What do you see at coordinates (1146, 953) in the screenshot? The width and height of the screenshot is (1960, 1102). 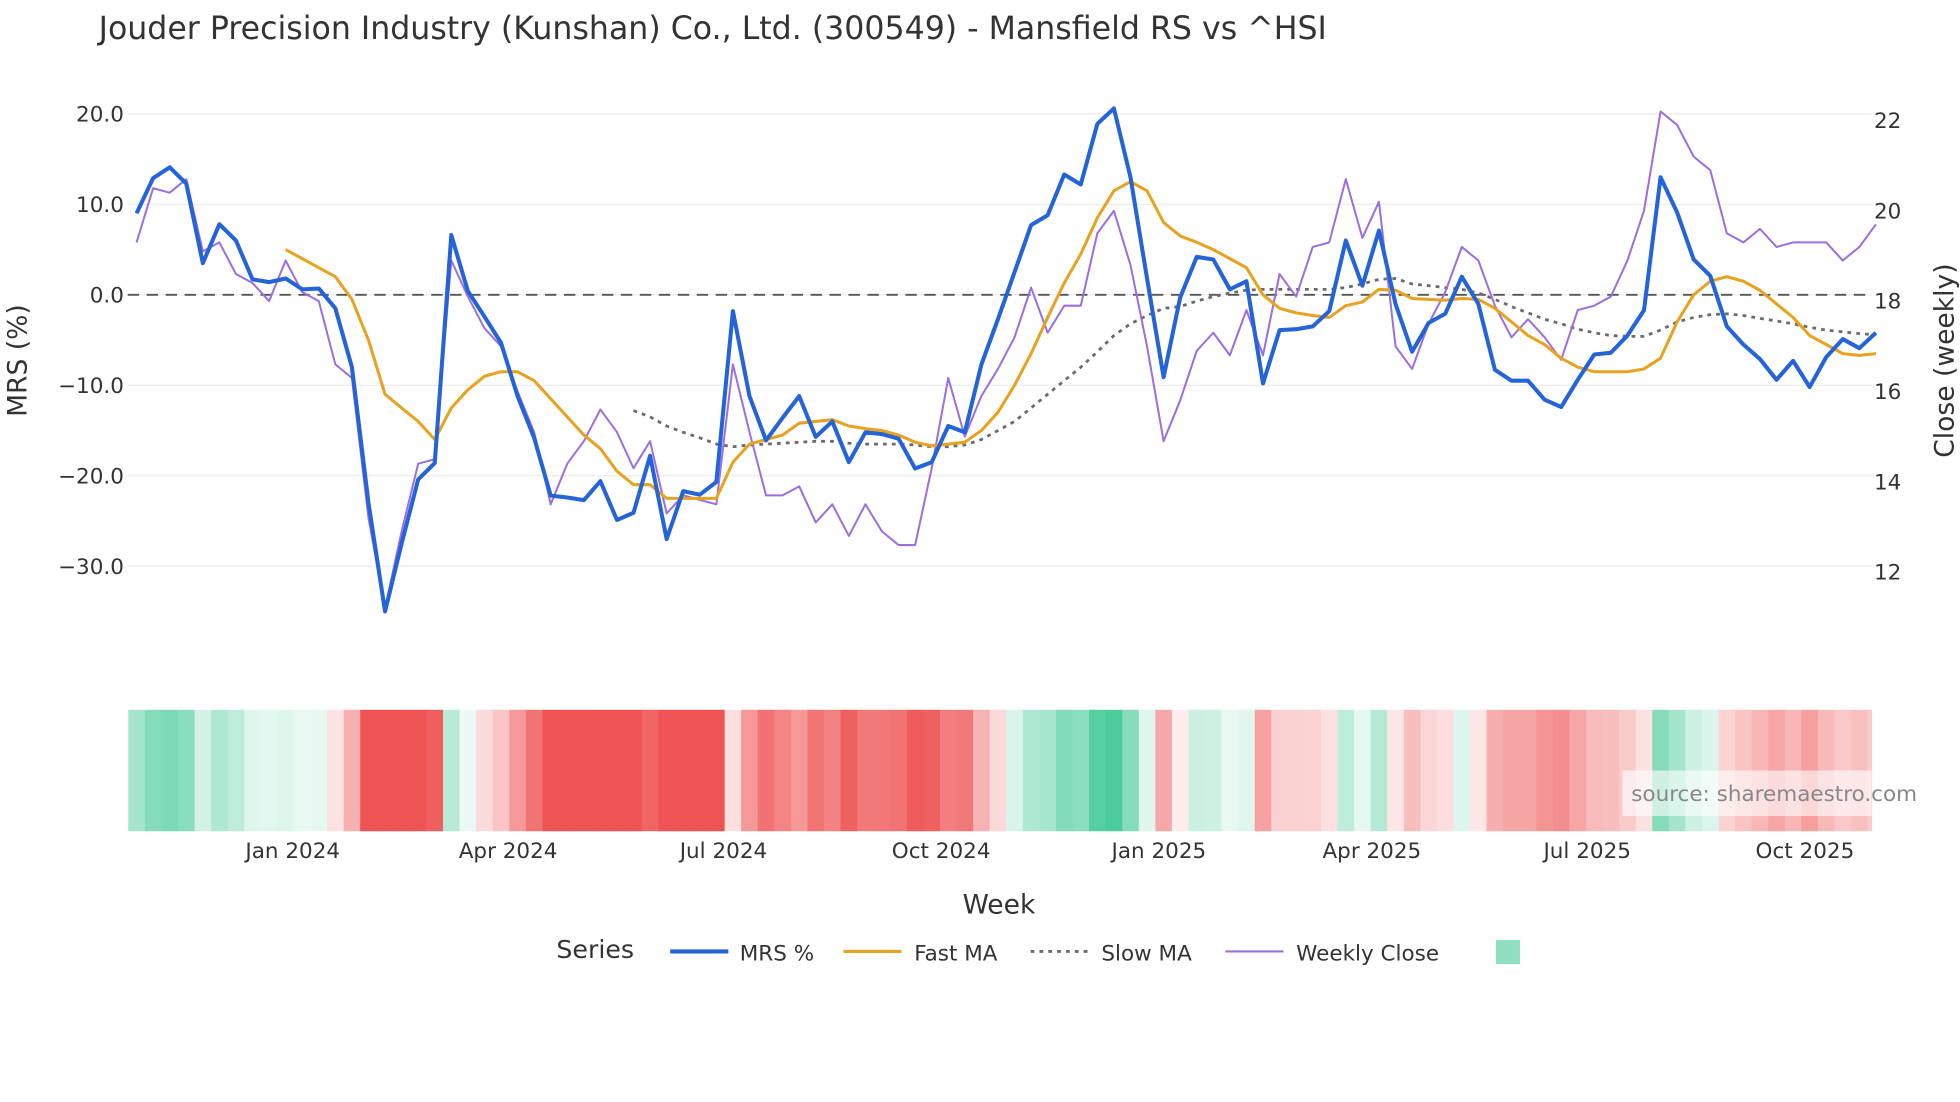 I see `legend-label: Slow MA` at bounding box center [1146, 953].